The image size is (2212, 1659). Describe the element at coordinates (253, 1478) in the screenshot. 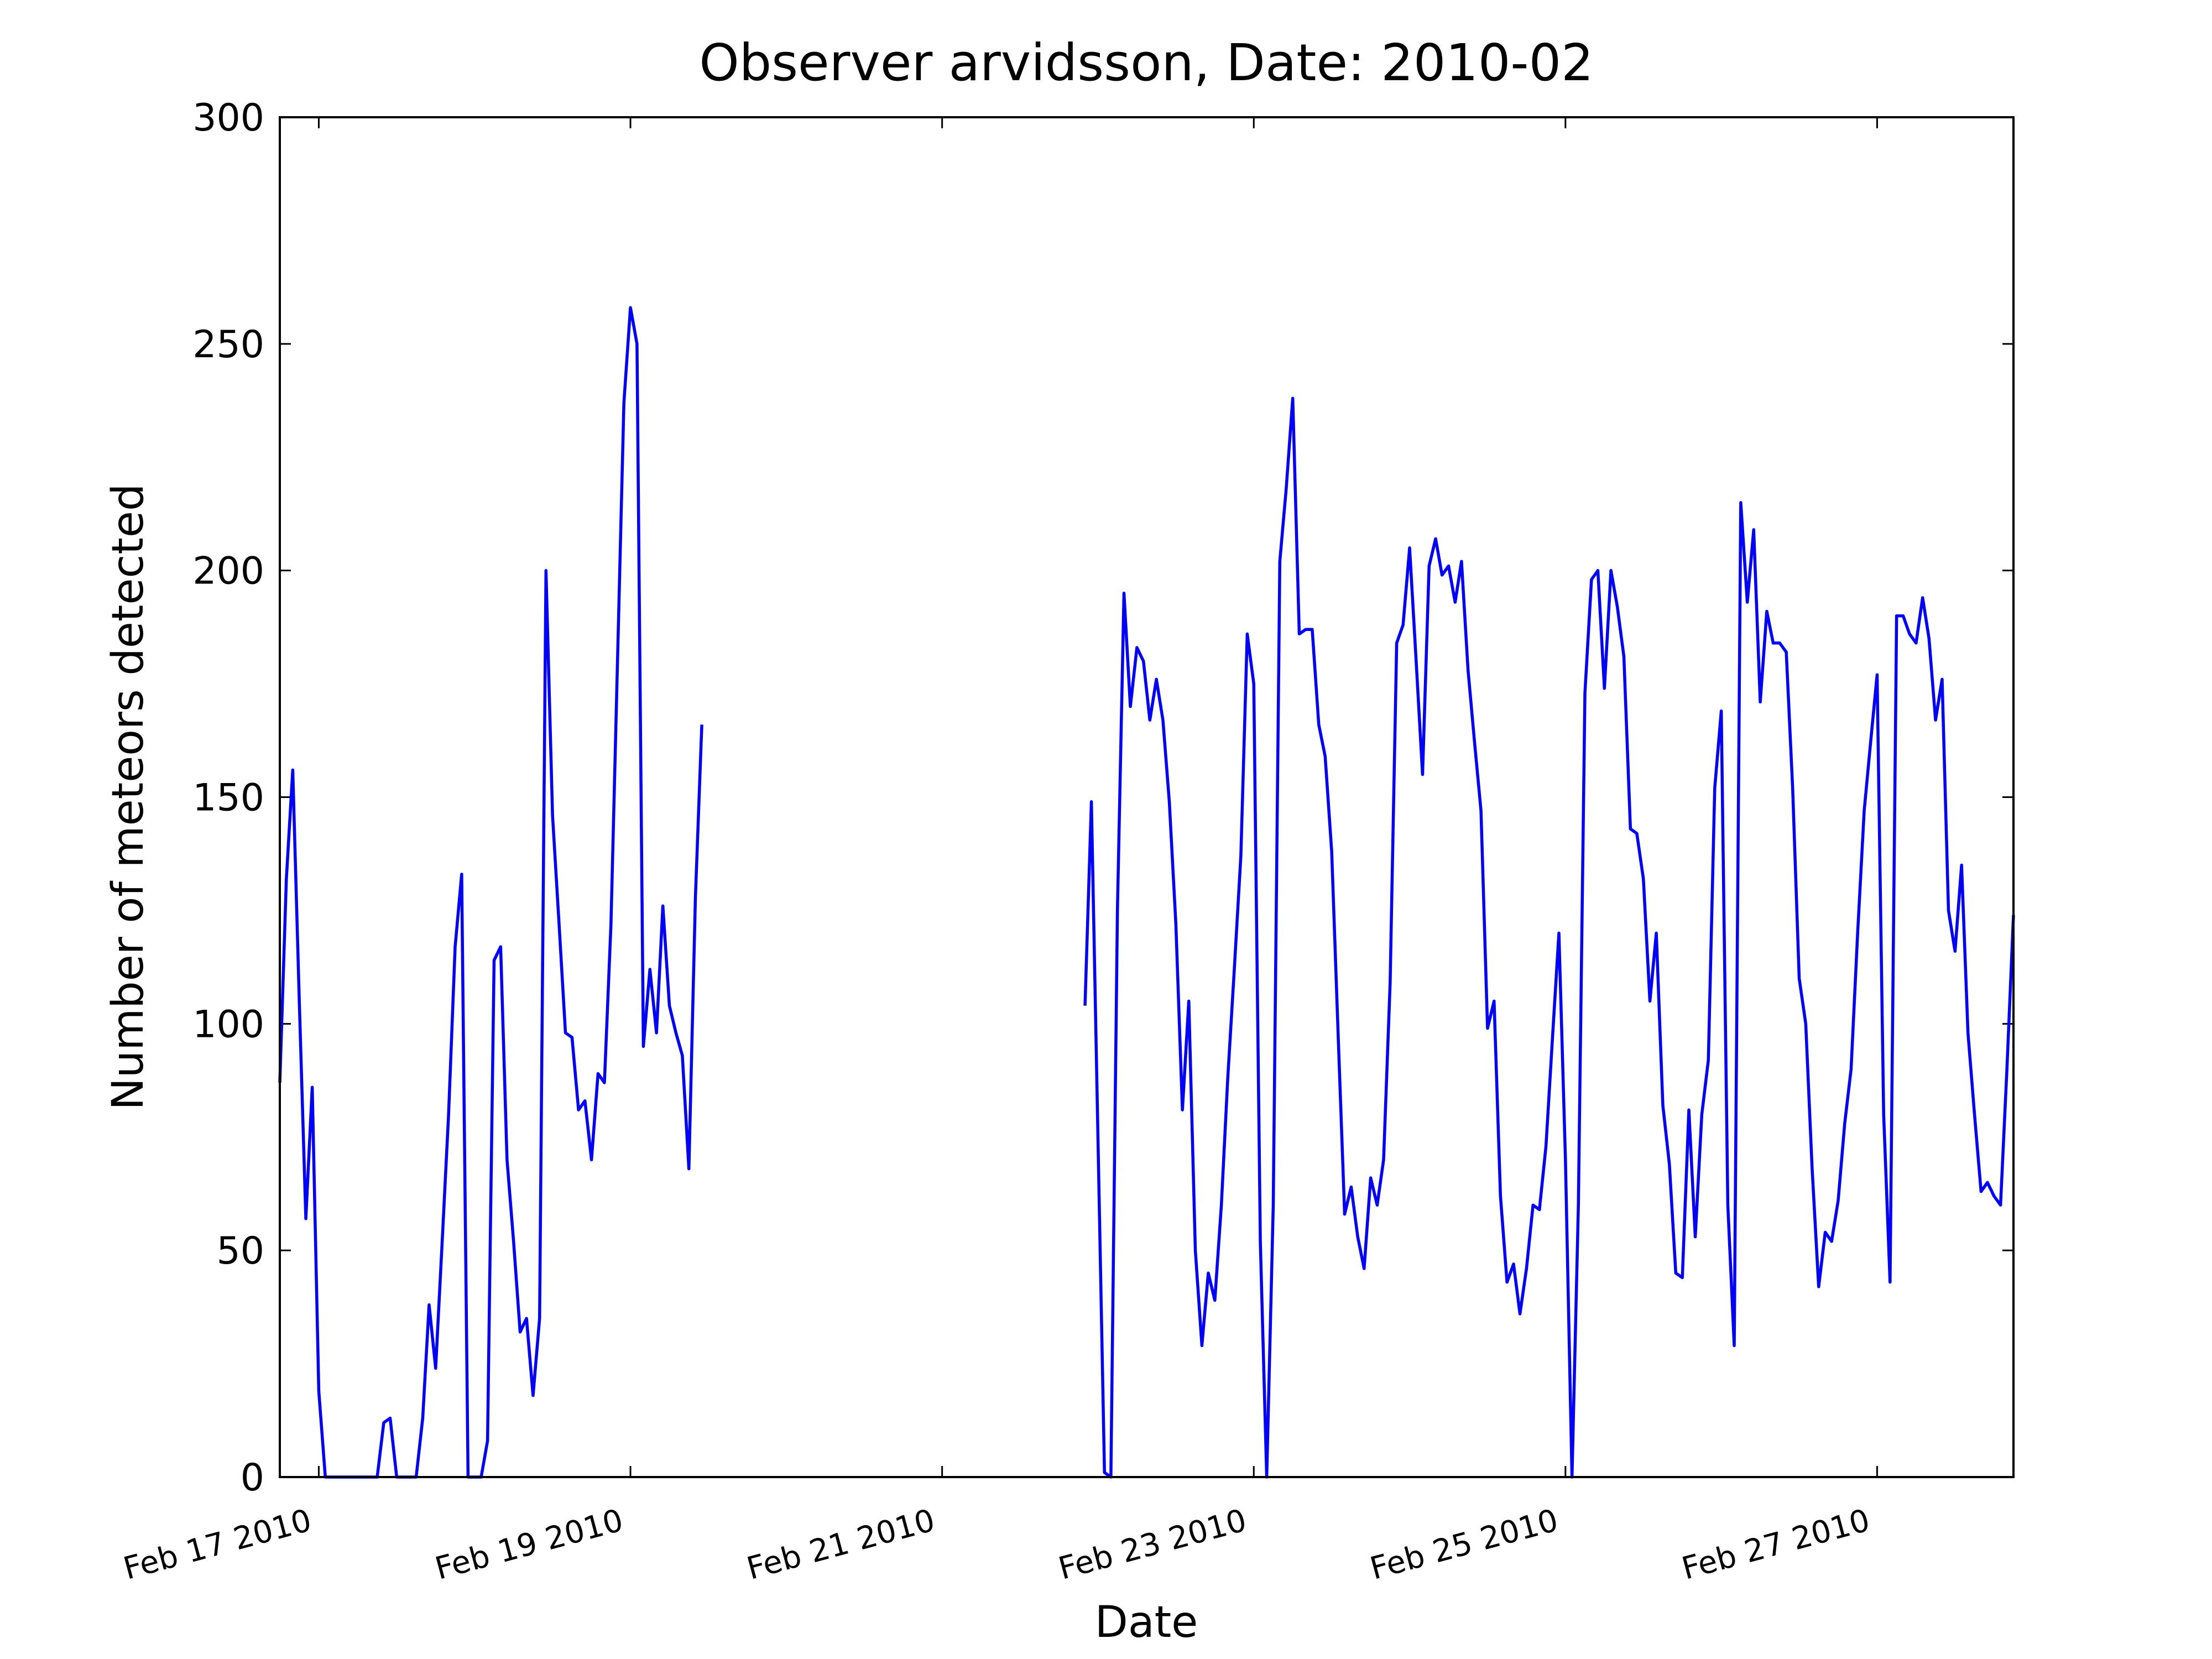

I see `y-tick-label: 0` at that location.